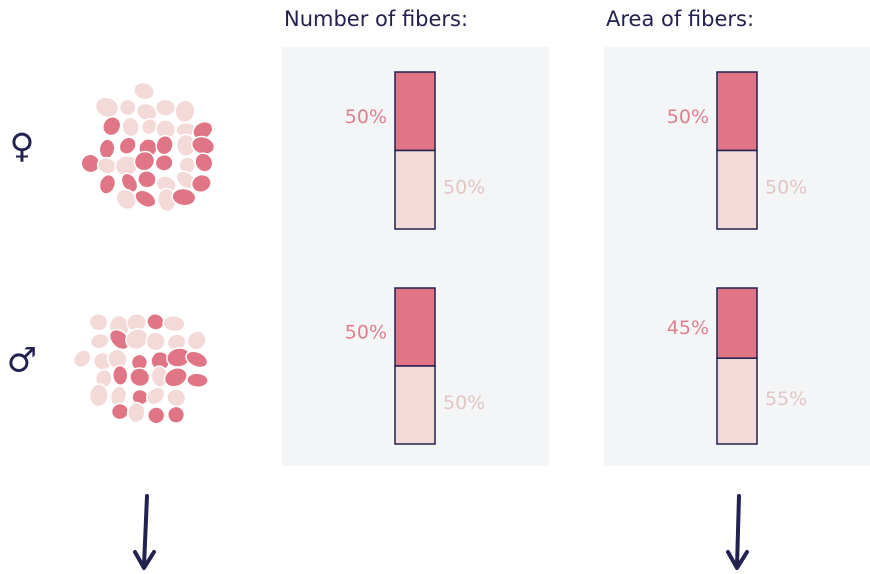 The width and height of the screenshot is (870, 574). Describe the element at coordinates (376, 19) in the screenshot. I see `panel-title: Number of fibers:` at that location.